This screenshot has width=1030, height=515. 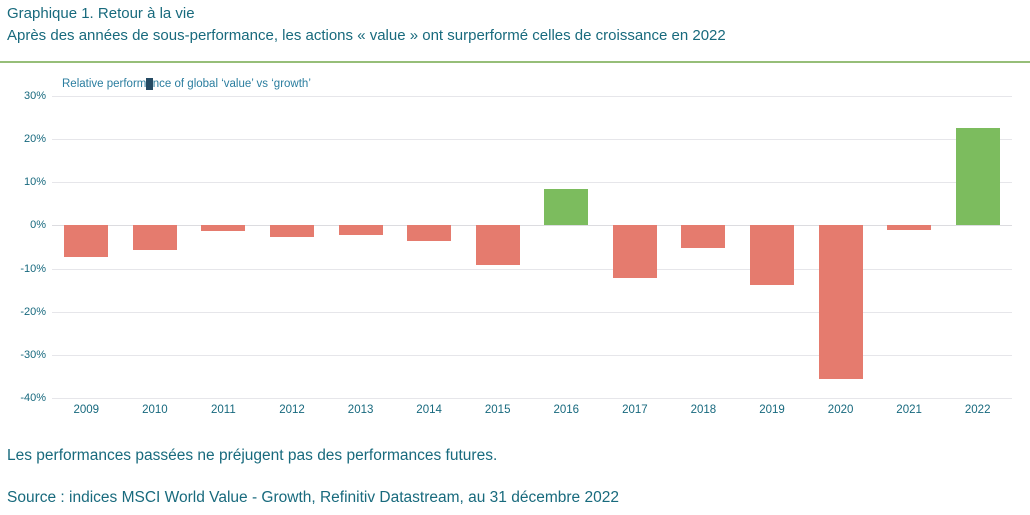 I want to click on bar-2013, so click(x=360, y=230).